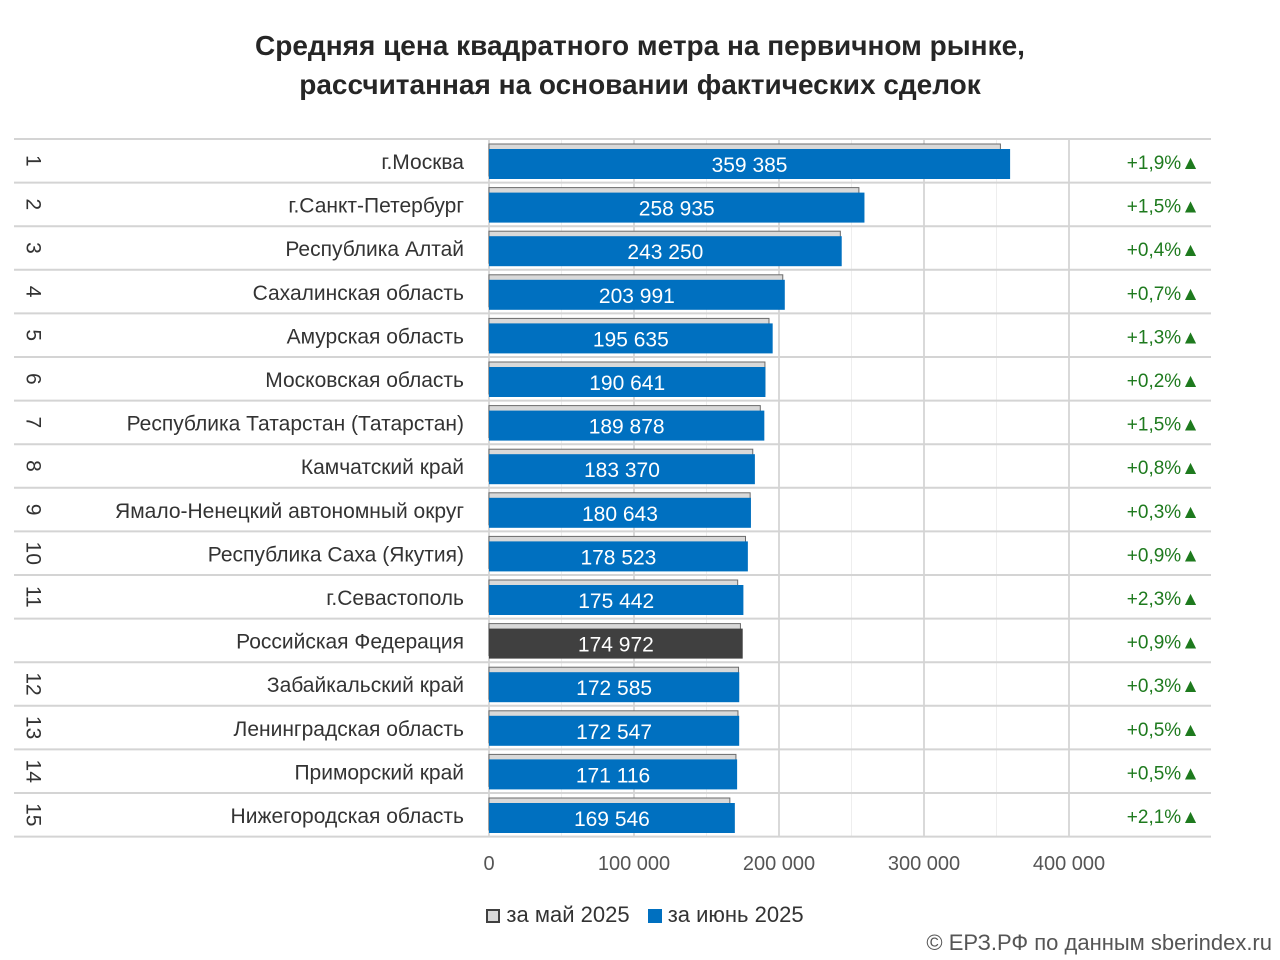 The width and height of the screenshot is (1280, 960). I want to click on legend-swatch-may, so click(493, 916).